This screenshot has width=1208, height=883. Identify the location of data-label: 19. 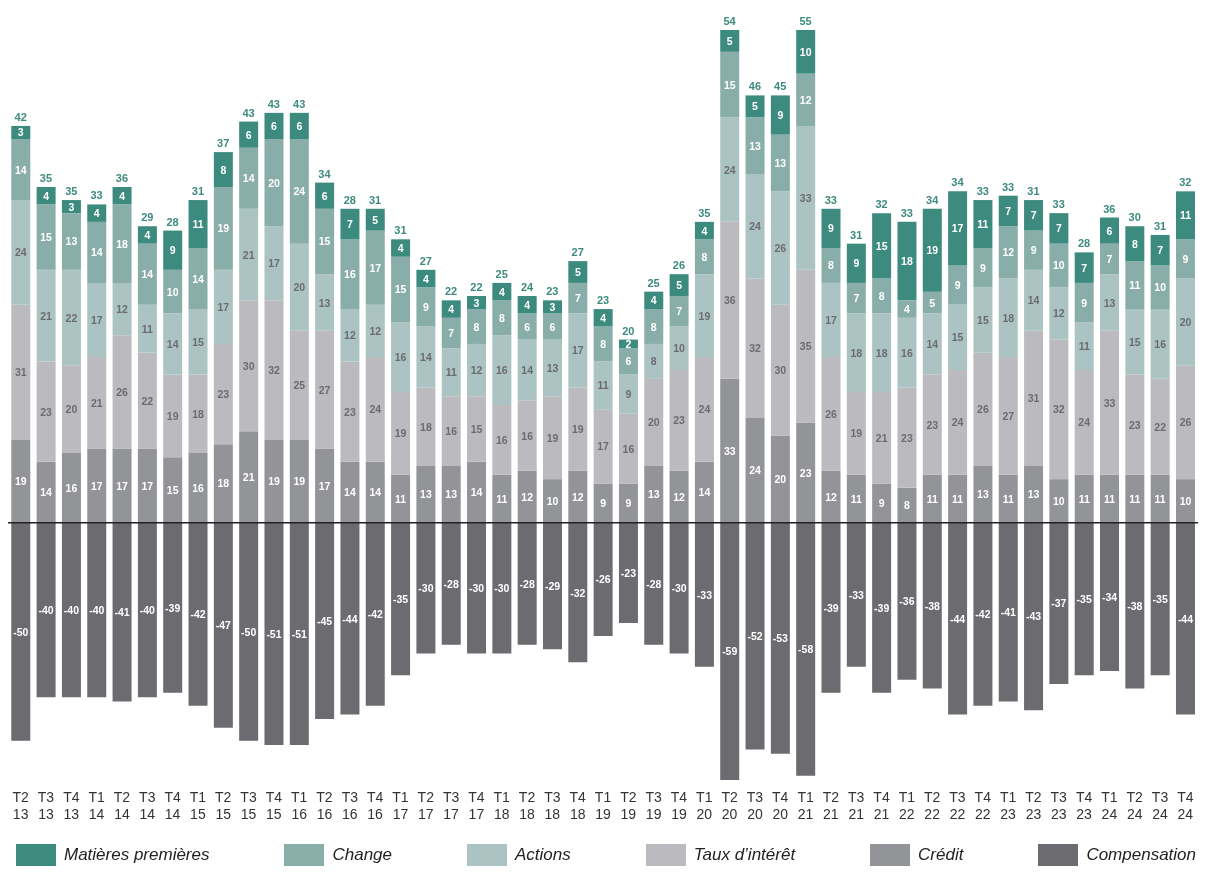
(577, 428).